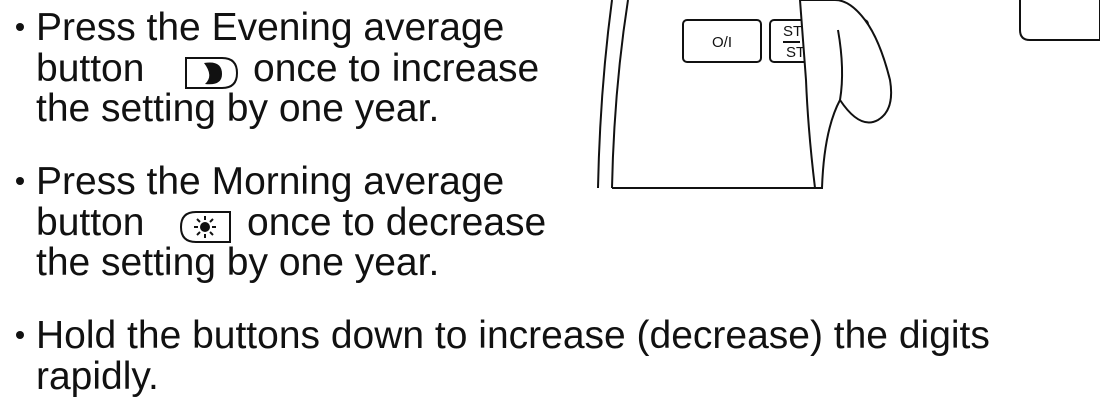  What do you see at coordinates (840, 65) in the screenshot?
I see `finger-line` at bounding box center [840, 65].